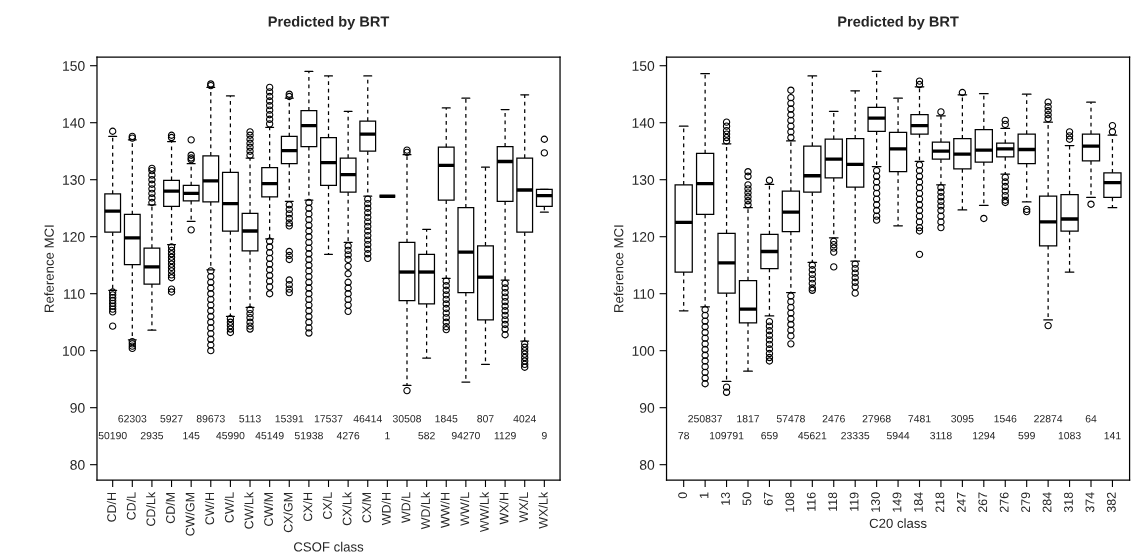 The image size is (1141, 555). I want to click on annotation: 64, so click(1091, 419).